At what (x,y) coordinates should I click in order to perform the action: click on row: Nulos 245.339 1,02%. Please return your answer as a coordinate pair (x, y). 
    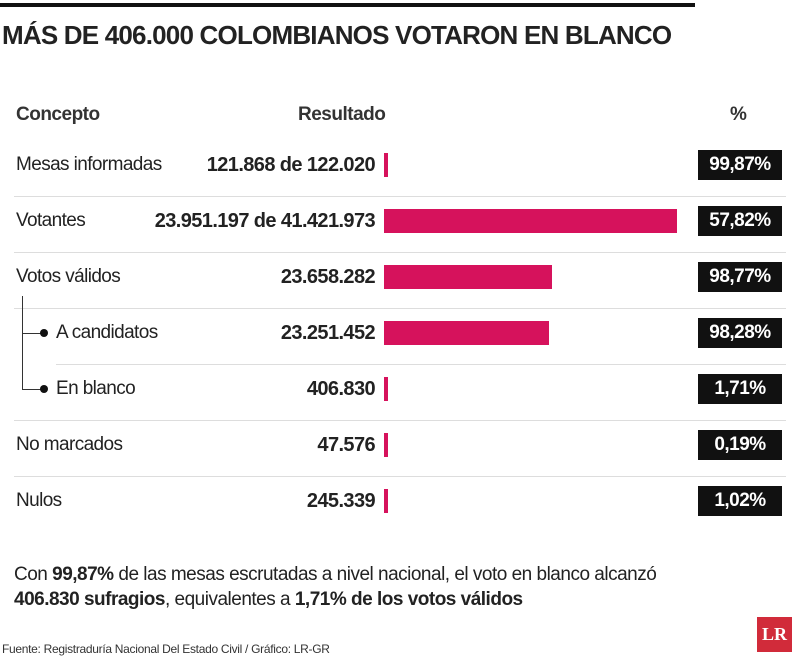
    Looking at the image, I should click on (400, 514).